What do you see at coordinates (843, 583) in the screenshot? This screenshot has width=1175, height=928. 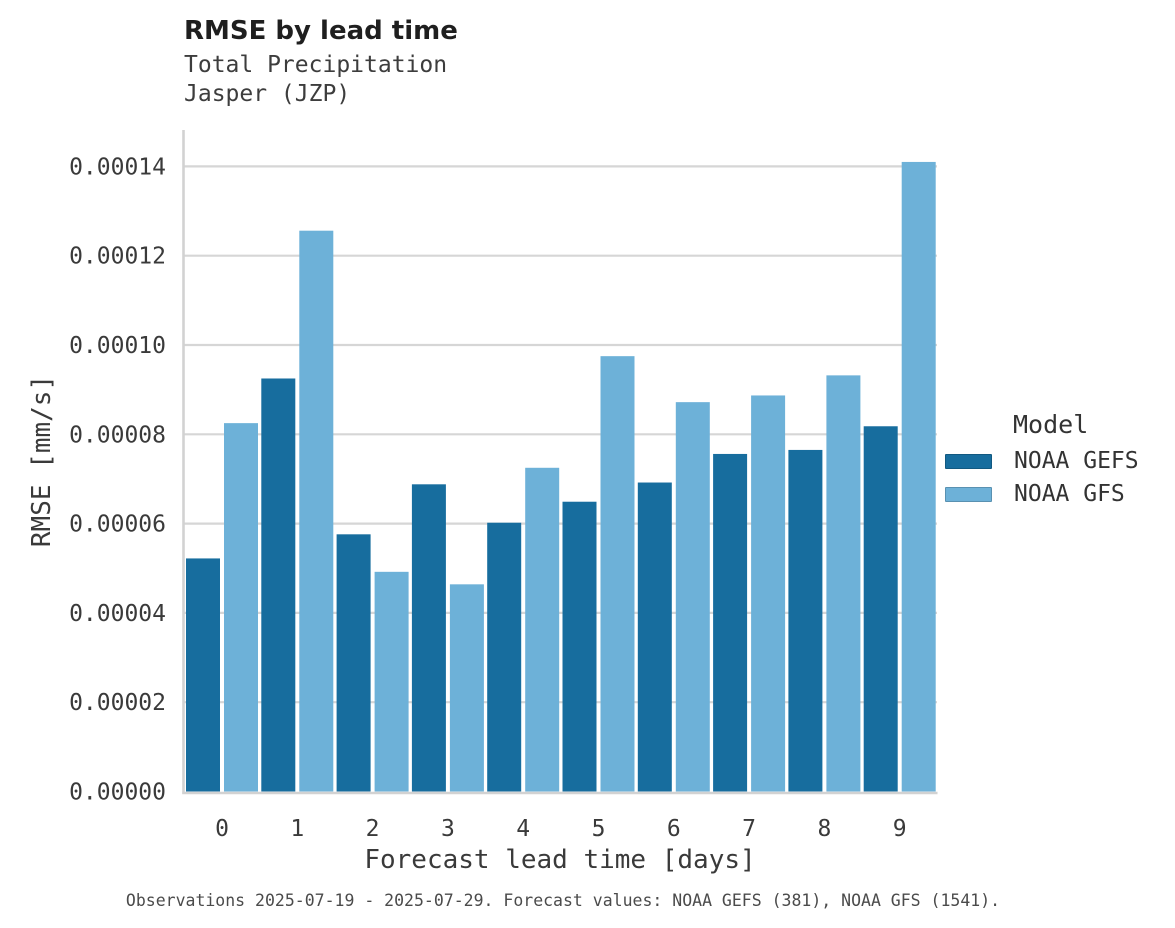 I see `bar-noaa-gfs-day8` at bounding box center [843, 583].